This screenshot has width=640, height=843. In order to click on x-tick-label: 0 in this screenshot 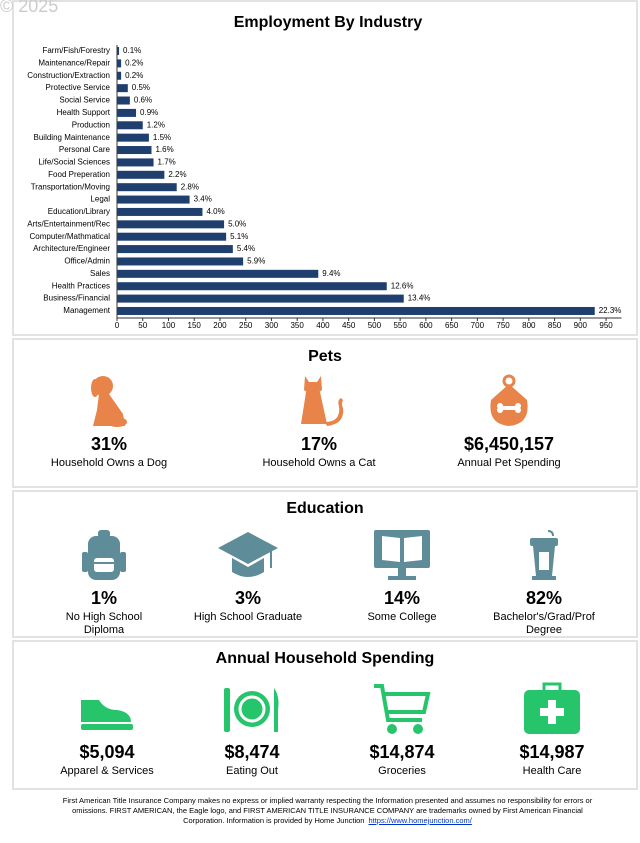, I will do `click(117, 325)`.